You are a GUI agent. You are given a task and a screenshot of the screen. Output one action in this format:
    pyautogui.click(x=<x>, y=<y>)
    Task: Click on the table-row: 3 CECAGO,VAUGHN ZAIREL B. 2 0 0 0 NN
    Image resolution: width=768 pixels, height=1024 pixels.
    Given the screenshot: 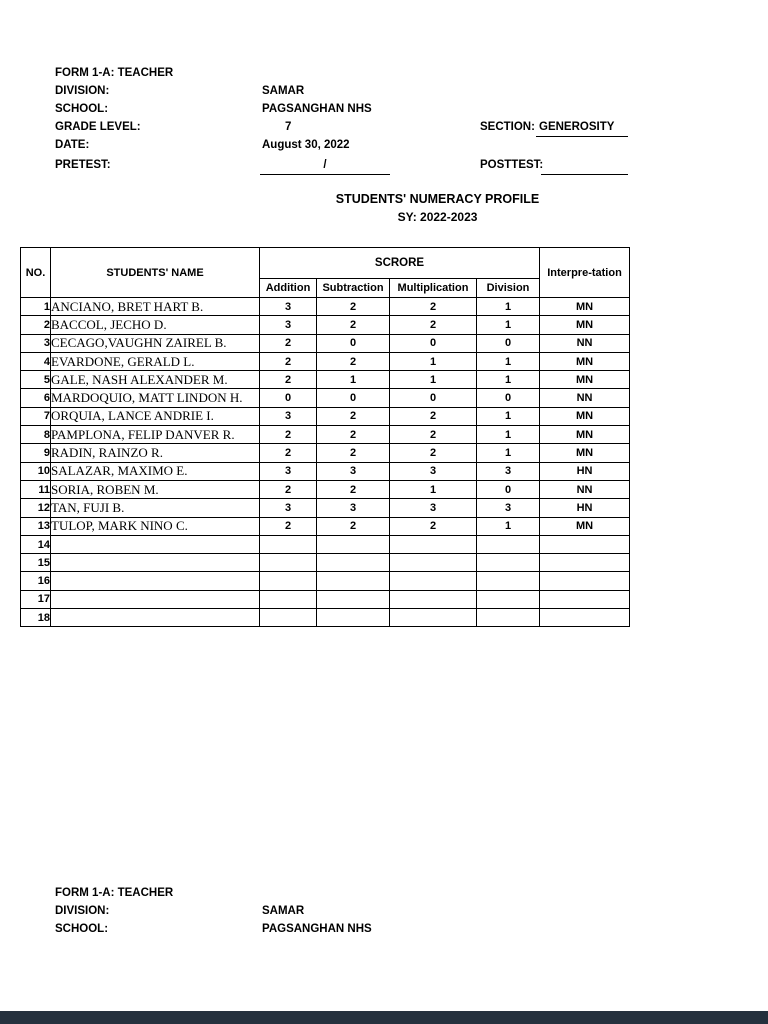 What is the action you would take?
    pyautogui.click(x=325, y=343)
    